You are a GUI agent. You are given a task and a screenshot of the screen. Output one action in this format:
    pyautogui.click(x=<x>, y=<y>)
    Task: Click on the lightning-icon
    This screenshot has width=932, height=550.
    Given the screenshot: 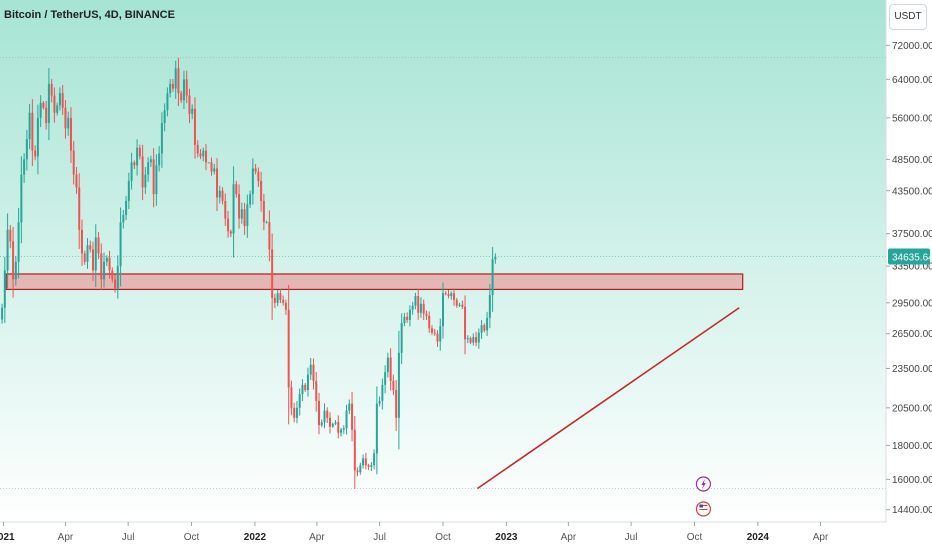 What is the action you would take?
    pyautogui.click(x=703, y=484)
    